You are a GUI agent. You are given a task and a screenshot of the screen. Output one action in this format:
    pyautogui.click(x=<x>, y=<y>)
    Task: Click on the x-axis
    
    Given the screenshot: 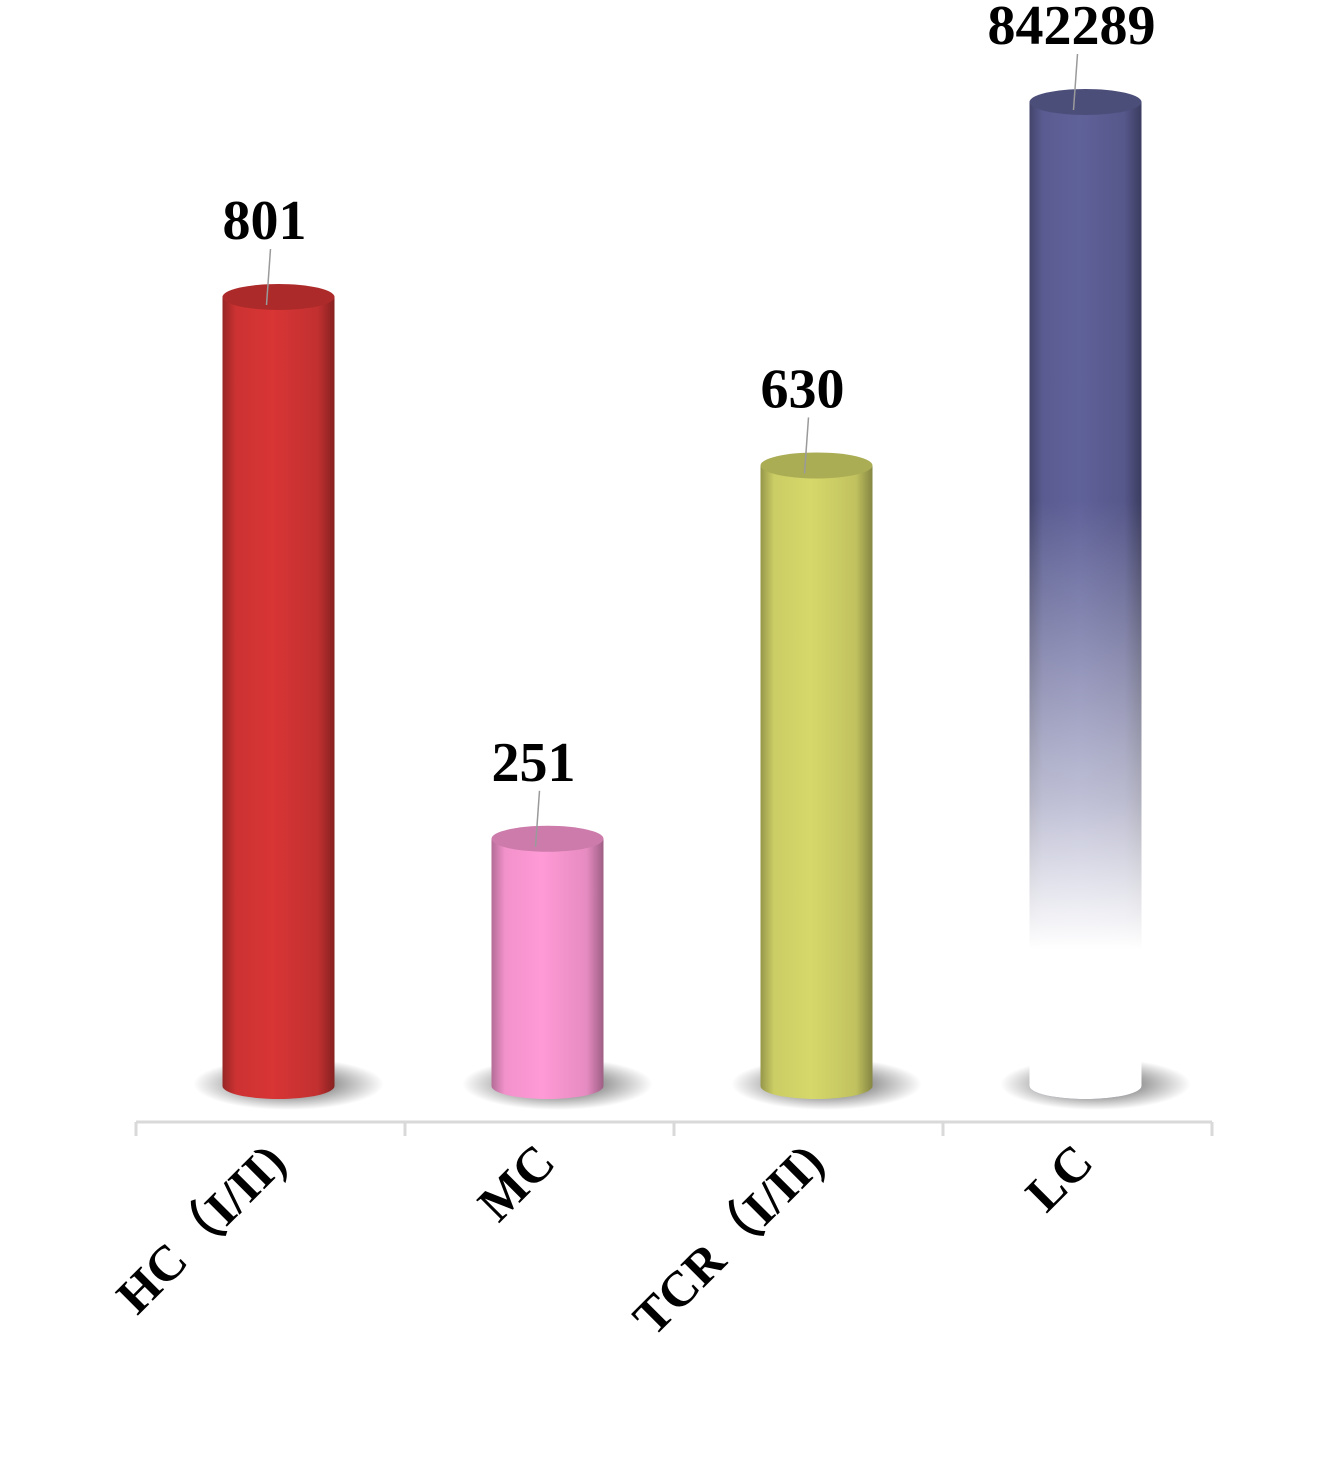 What is the action you would take?
    pyautogui.click(x=674, y=1128)
    